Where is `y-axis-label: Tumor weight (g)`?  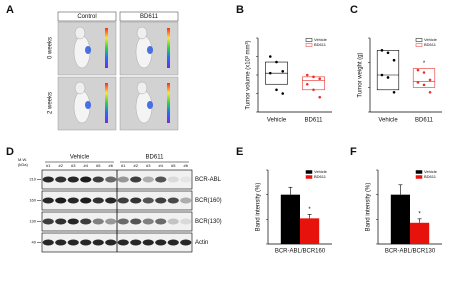
y-axis-label: Tumor weight (g) is located at coordinates (361, 74).